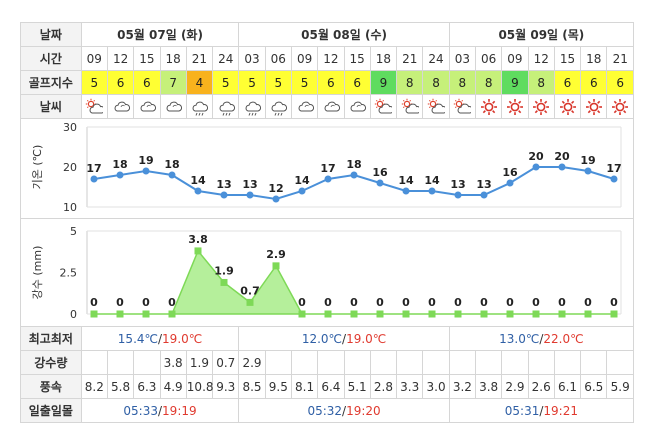 This screenshot has width=655, height=443. Describe the element at coordinates (198, 239) in the screenshot. I see `precip-data-label: 3.8` at that location.